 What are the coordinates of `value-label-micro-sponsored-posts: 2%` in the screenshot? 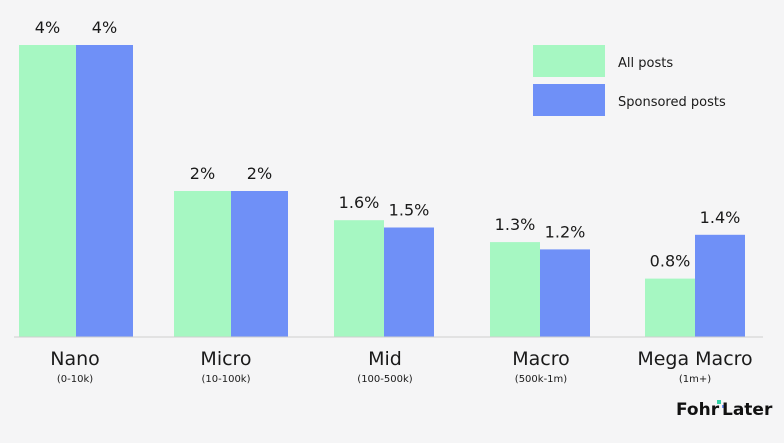 It's located at (259, 173).